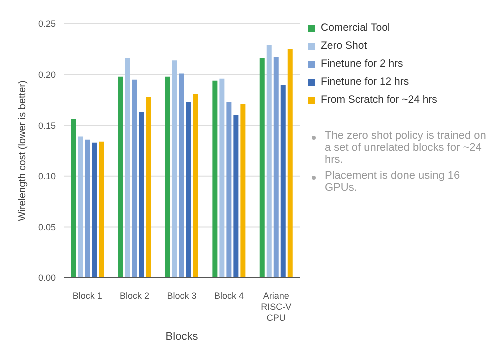 The width and height of the screenshot is (500, 362). What do you see at coordinates (365, 82) in the screenshot?
I see `legend-label: Finetune for 12 hrs` at bounding box center [365, 82].